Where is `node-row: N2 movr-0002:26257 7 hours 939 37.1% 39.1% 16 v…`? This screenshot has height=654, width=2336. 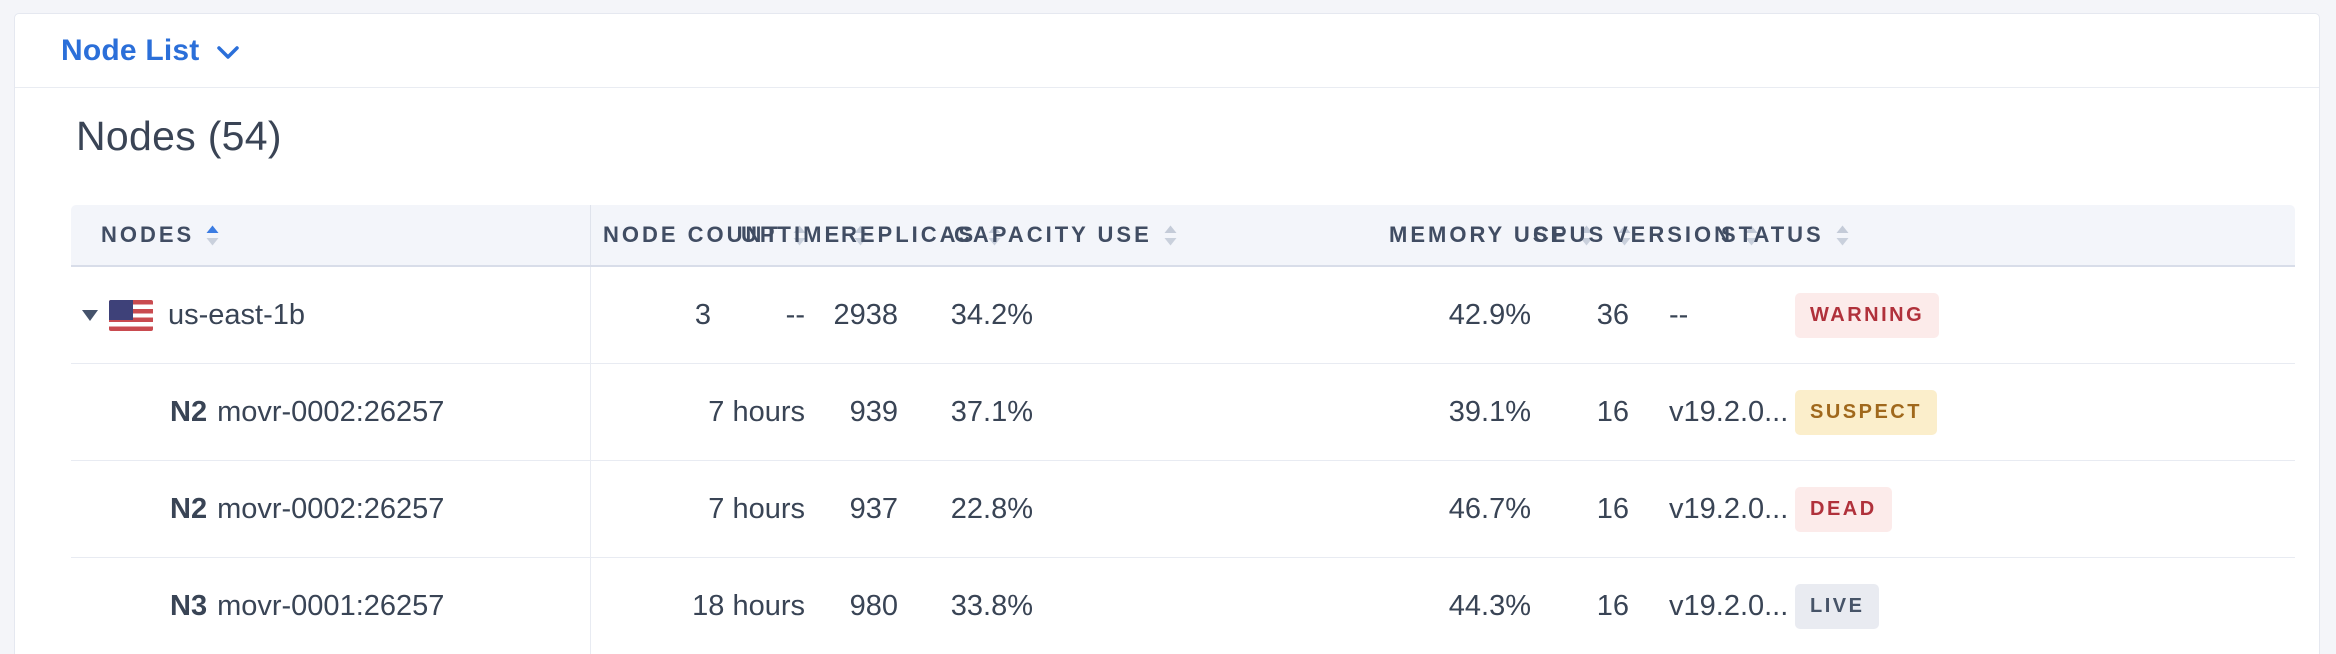 node-row: N2 movr-0002:26257 7 hours 939 37.1% 39.1% 16 v… is located at coordinates (1183, 412).